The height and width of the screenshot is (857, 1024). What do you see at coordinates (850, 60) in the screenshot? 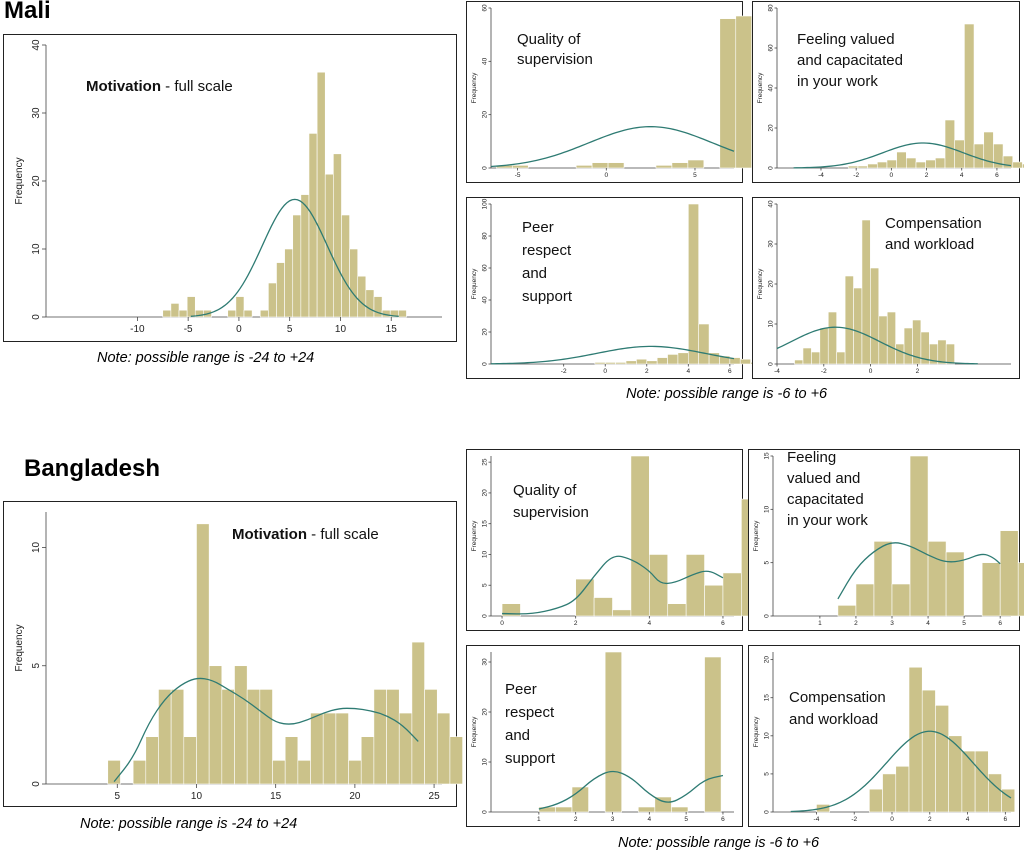
I see `chart-title-line: and capacitated` at bounding box center [850, 60].